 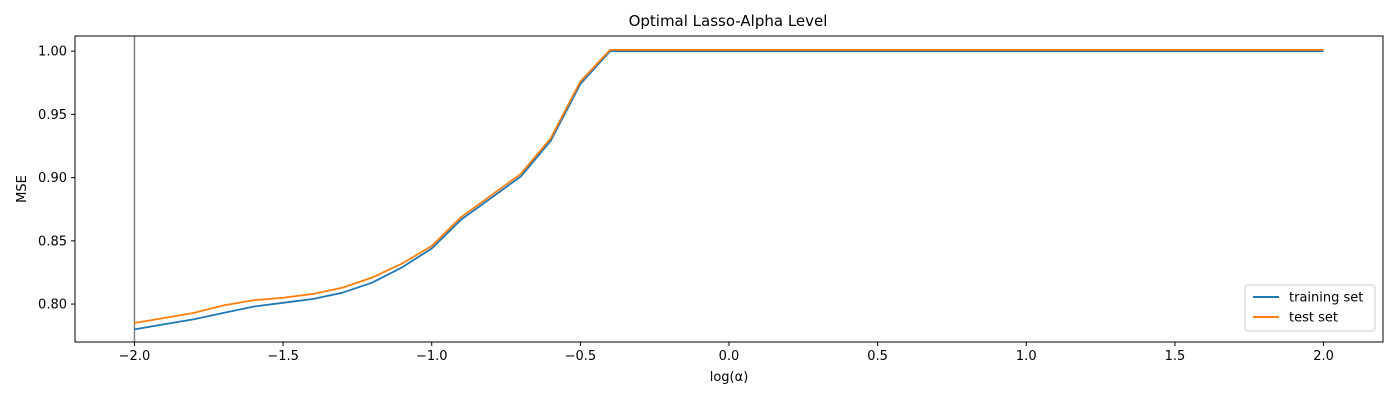 What do you see at coordinates (52, 241) in the screenshot?
I see `y-tick-label: 0.85` at bounding box center [52, 241].